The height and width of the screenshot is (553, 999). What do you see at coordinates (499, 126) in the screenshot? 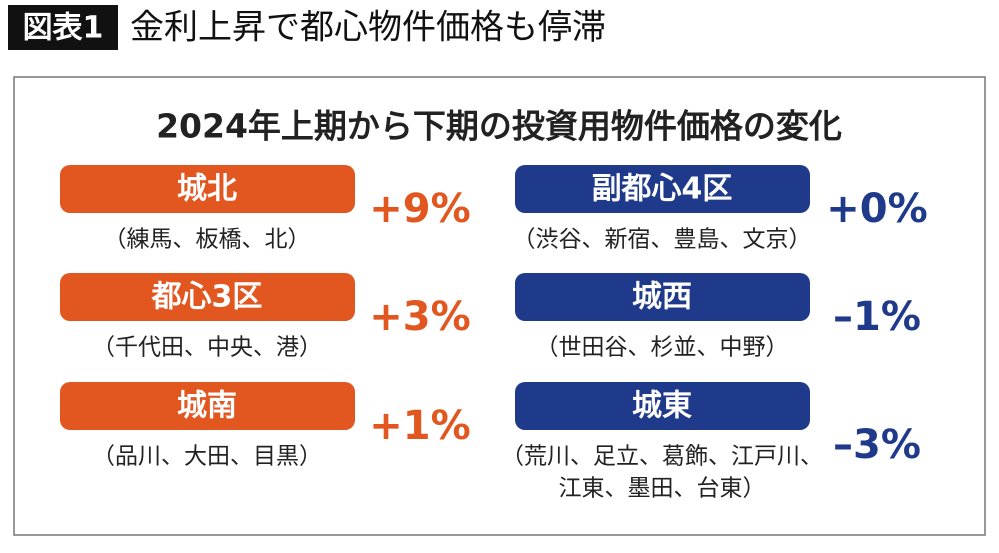
I see `panel-title: 2024年上期から下期の投資用物件価格の変化` at bounding box center [499, 126].